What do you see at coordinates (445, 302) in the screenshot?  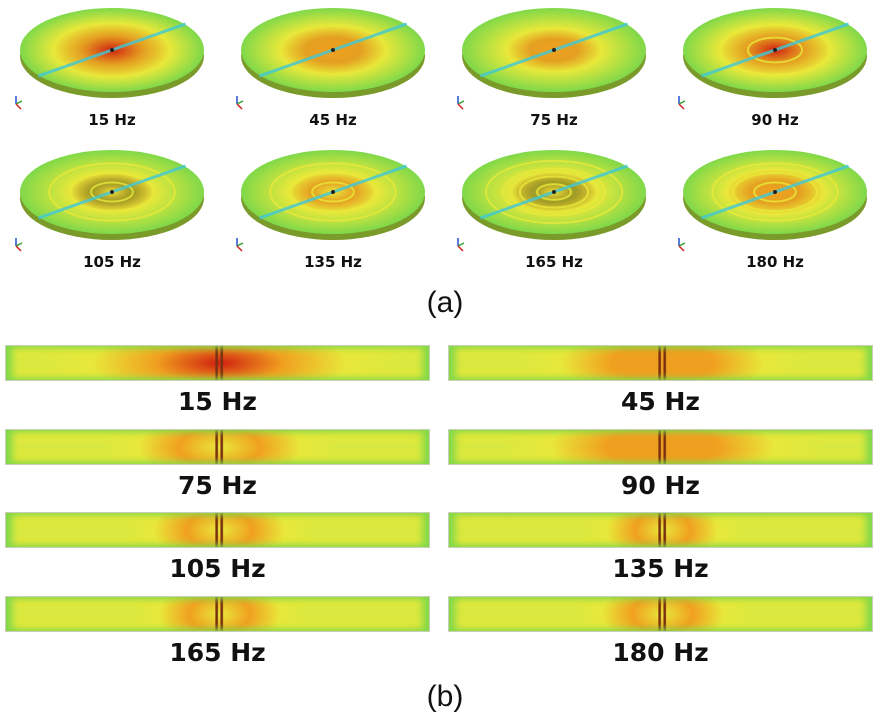 I see `caption-a: (a)` at bounding box center [445, 302].